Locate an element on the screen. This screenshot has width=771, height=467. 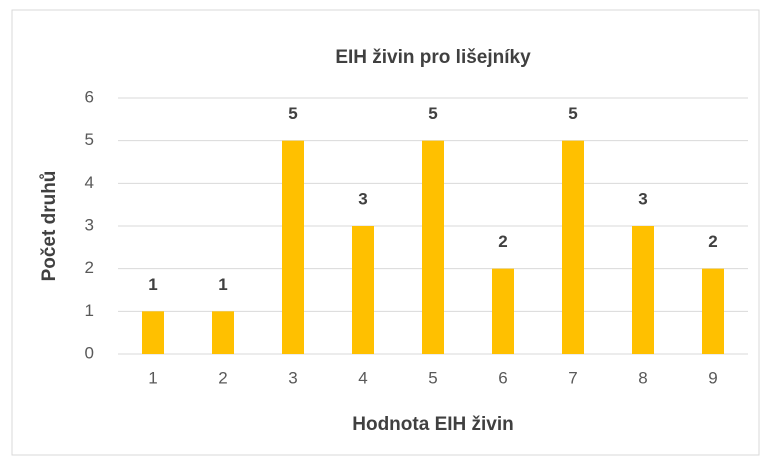
y-tick-label: 0 is located at coordinates (89, 352).